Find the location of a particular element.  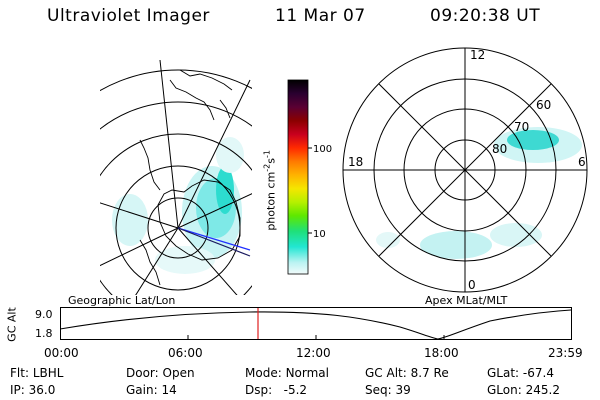

observation-date: 11 Mar 07 is located at coordinates (320, 16).